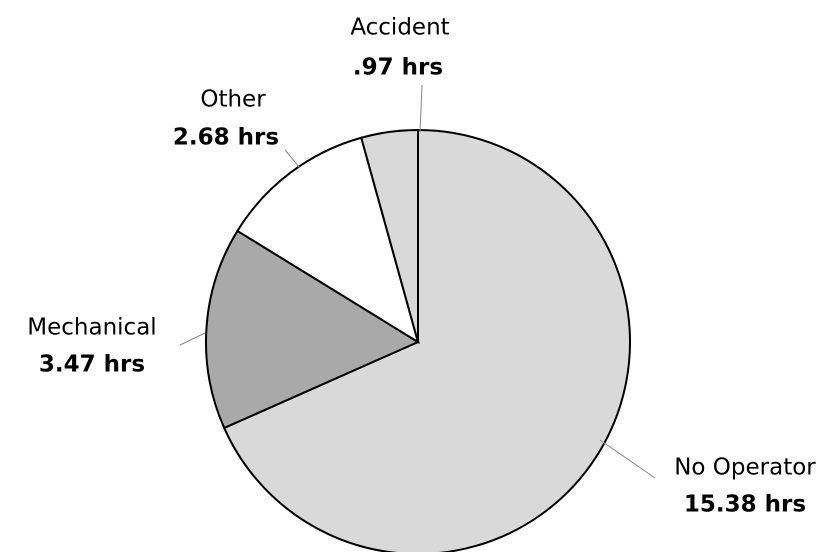 The height and width of the screenshot is (552, 840). What do you see at coordinates (226, 138) in the screenshot?
I see `slice-value-label: 2.68 hrs` at bounding box center [226, 138].